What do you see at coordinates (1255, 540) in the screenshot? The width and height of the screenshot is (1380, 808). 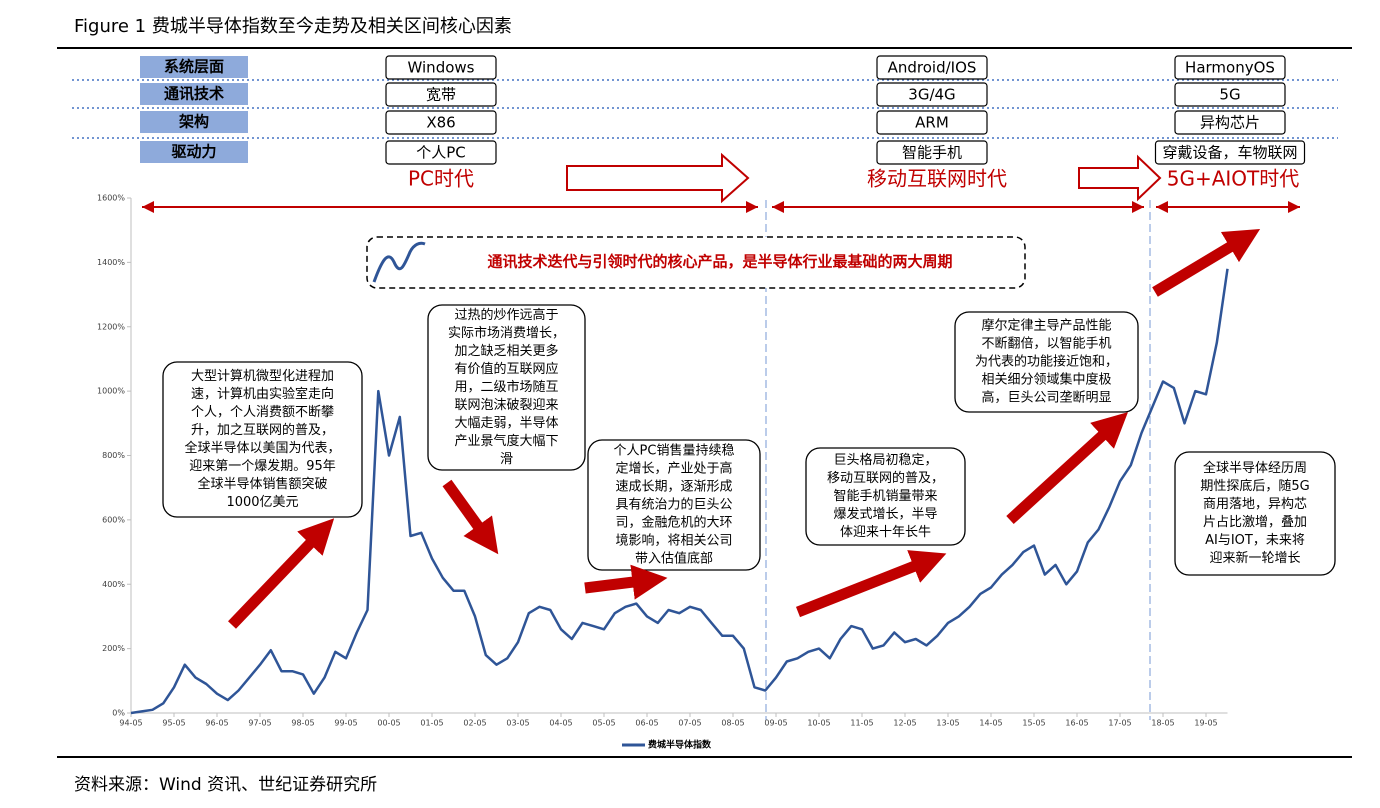 I see `annotation-line: AI与IOT，未来将` at bounding box center [1255, 540].